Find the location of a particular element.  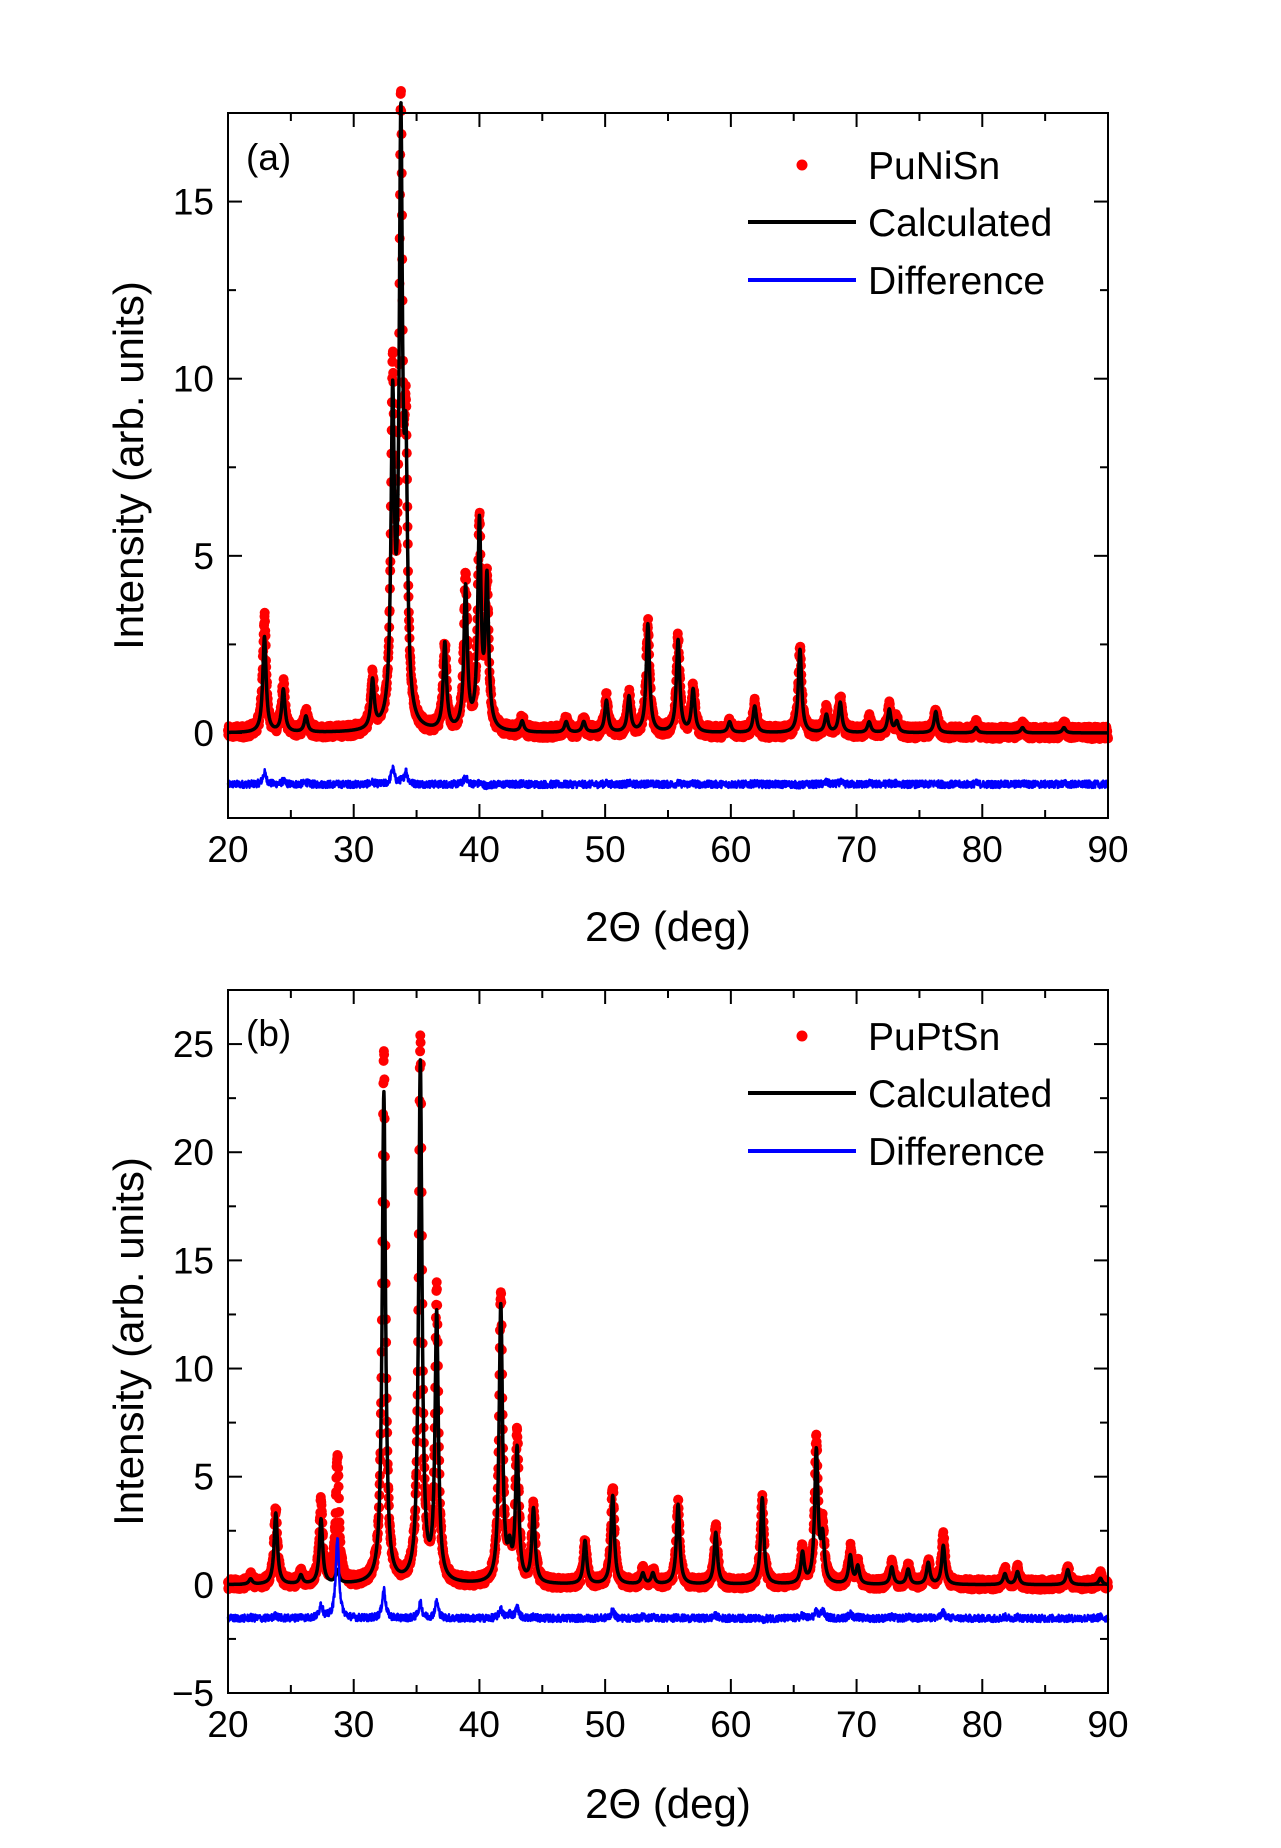

x-tick-label: 70 is located at coordinates (856, 849).